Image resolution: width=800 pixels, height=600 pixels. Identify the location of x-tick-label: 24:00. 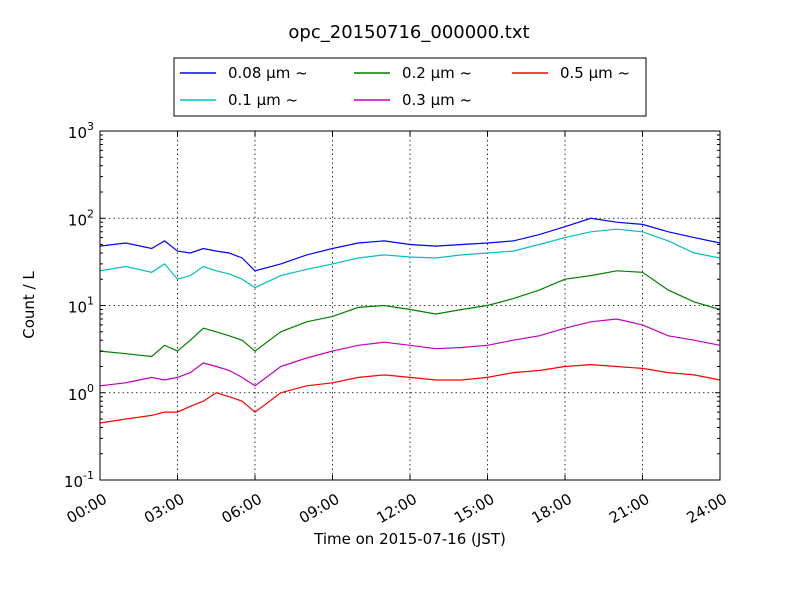
(707, 508).